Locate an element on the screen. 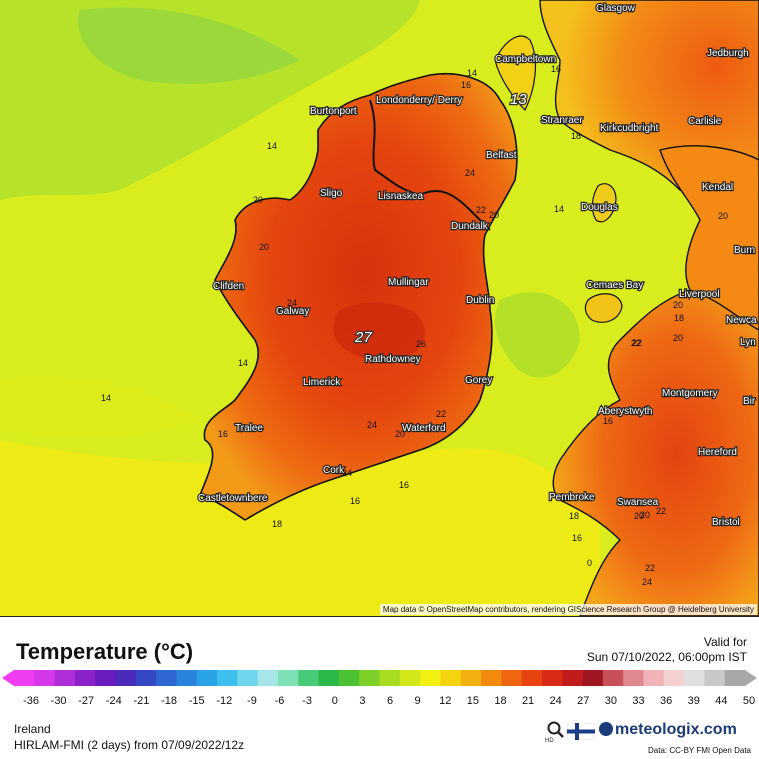  cool-zone-southwest is located at coordinates (100, 406).